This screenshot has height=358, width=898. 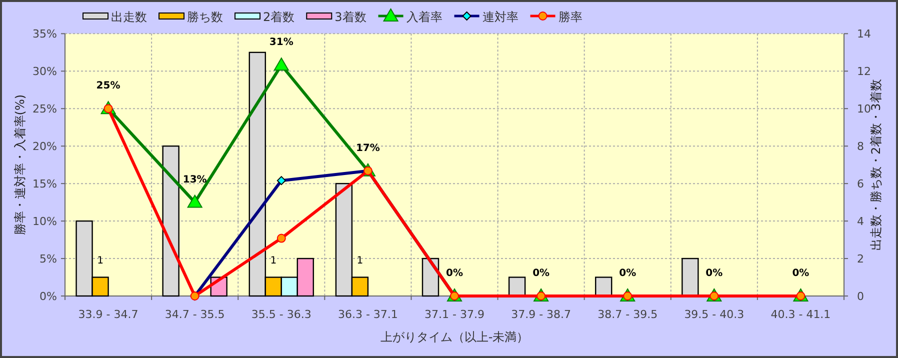 I want to click on x-tick-label: 38.7 - 39.5, so click(x=628, y=314).